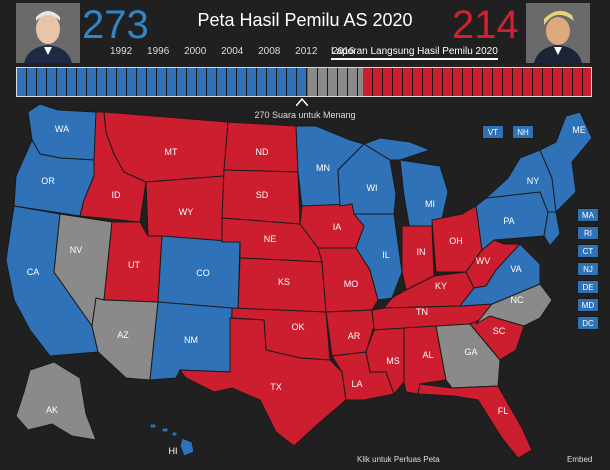  Describe the element at coordinates (306, 51) in the screenshot. I see `year-2012: 2012` at that location.